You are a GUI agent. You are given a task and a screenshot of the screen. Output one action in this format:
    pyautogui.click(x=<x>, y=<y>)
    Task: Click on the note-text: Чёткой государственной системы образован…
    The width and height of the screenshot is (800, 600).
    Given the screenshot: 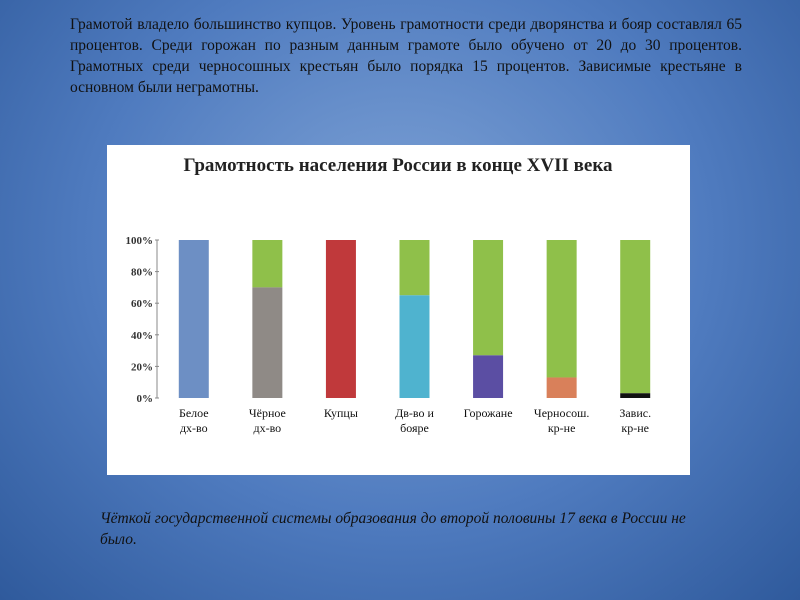 What is the action you would take?
    pyautogui.click(x=393, y=529)
    